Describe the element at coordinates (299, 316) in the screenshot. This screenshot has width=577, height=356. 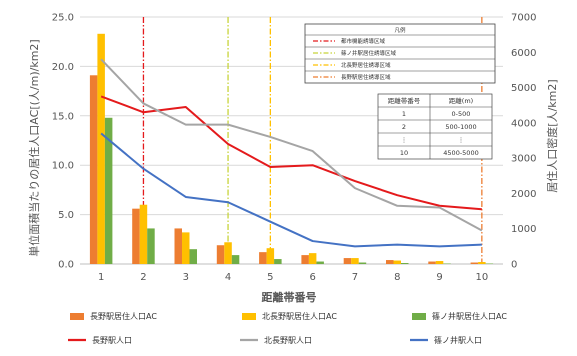
I see `legend-label: 北長野駅居住人口AC` at that location.